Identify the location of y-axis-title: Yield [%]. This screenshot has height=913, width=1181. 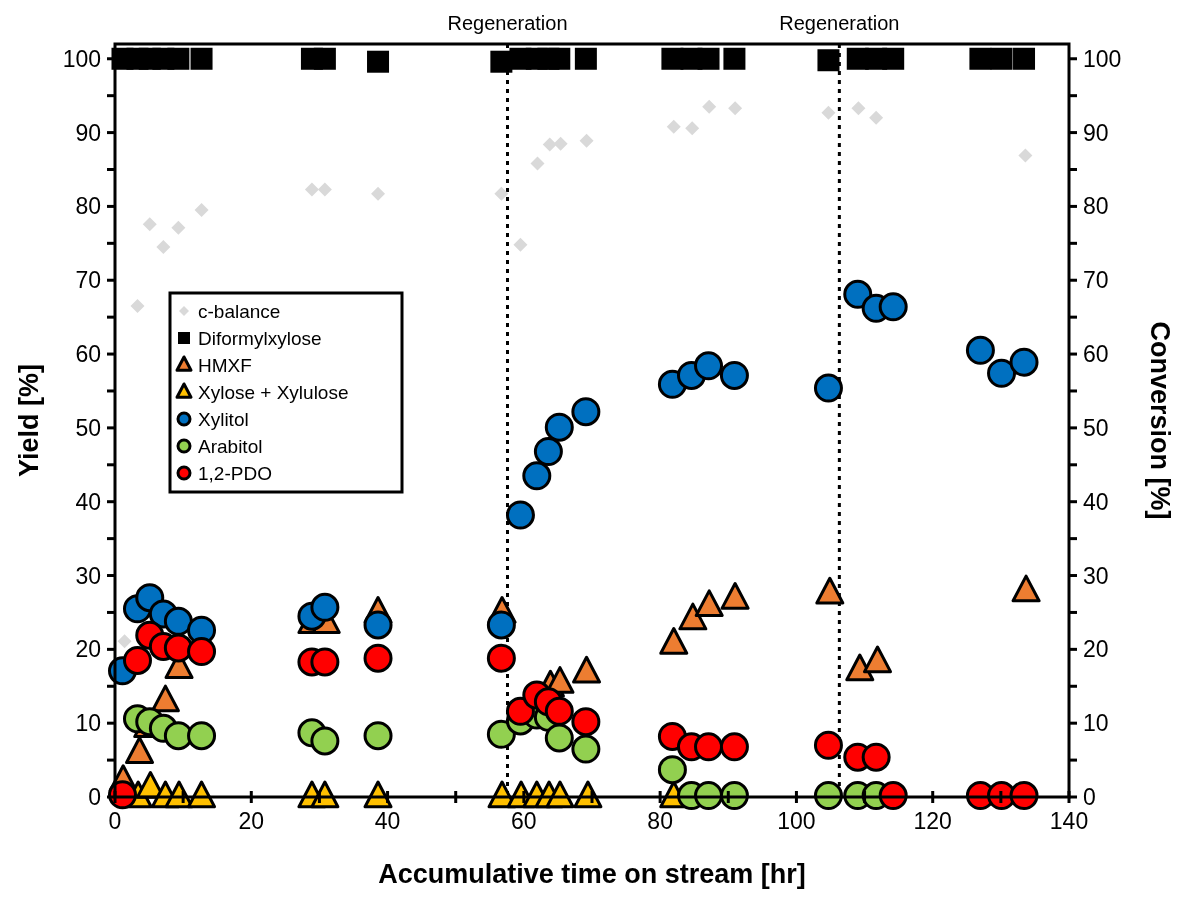
(29, 420).